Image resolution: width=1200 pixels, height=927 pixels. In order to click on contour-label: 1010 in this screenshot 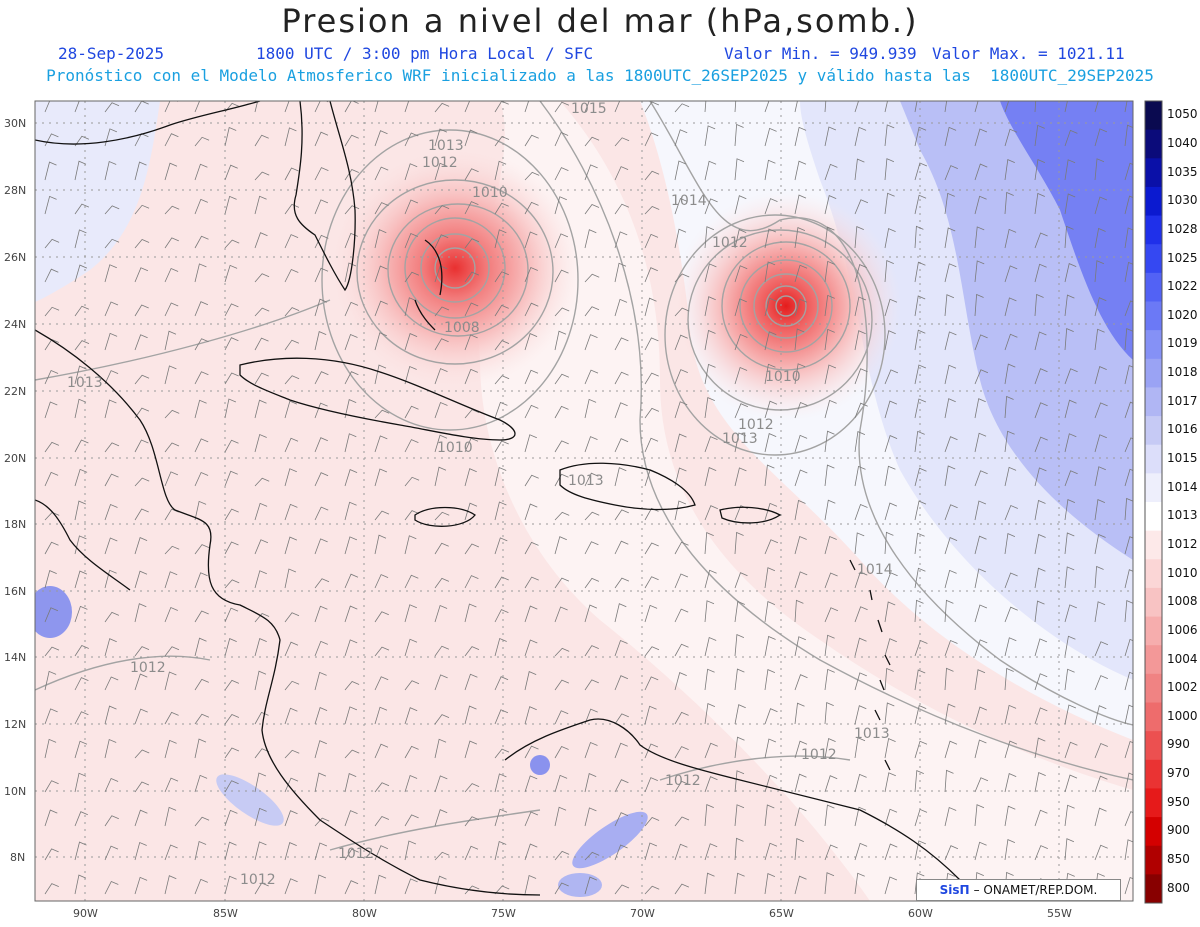, I will do `click(783, 377)`.